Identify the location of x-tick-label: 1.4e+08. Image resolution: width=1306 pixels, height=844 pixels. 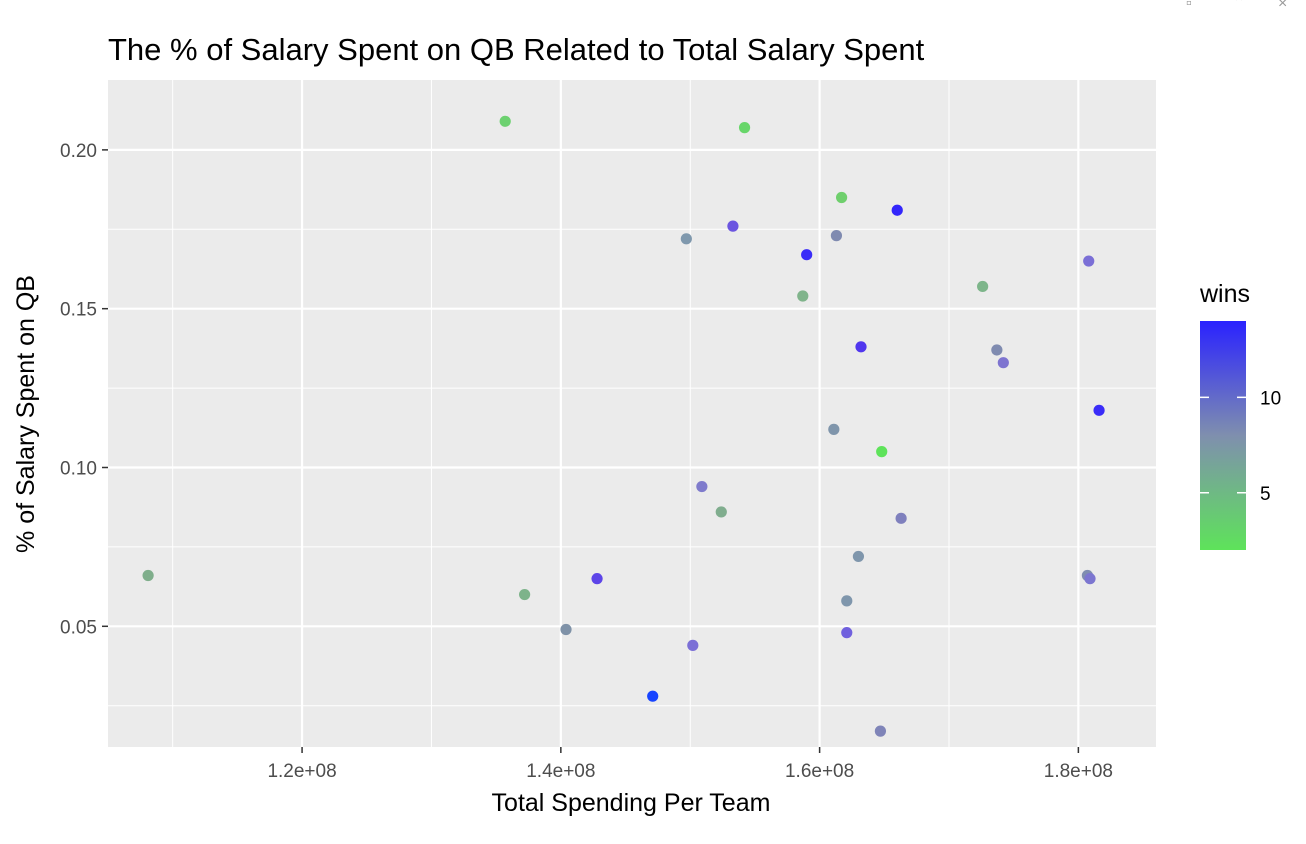
(560, 771).